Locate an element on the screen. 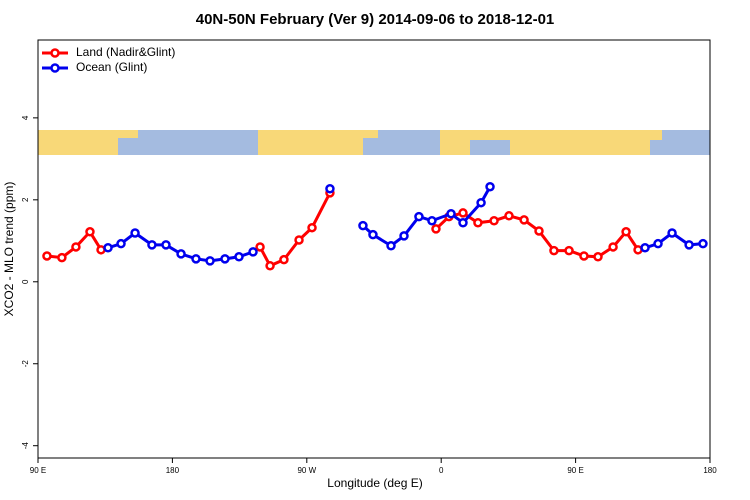 This screenshot has height=500, width=750. legend-label: Ocean (Glint) is located at coordinates (111, 67).